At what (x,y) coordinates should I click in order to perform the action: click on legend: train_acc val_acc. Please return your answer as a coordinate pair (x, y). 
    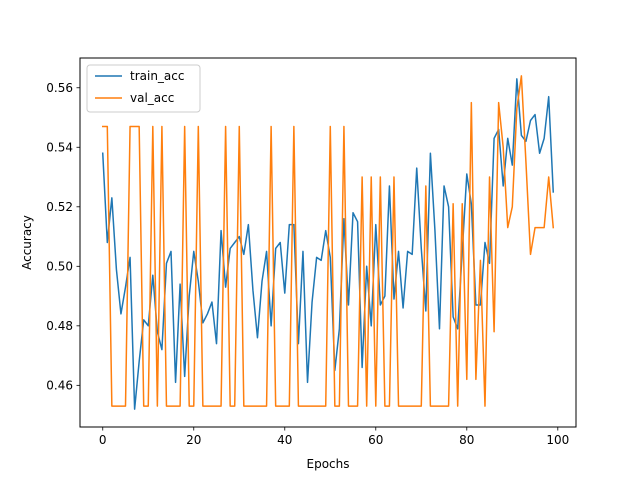
    Looking at the image, I should click on (143, 88).